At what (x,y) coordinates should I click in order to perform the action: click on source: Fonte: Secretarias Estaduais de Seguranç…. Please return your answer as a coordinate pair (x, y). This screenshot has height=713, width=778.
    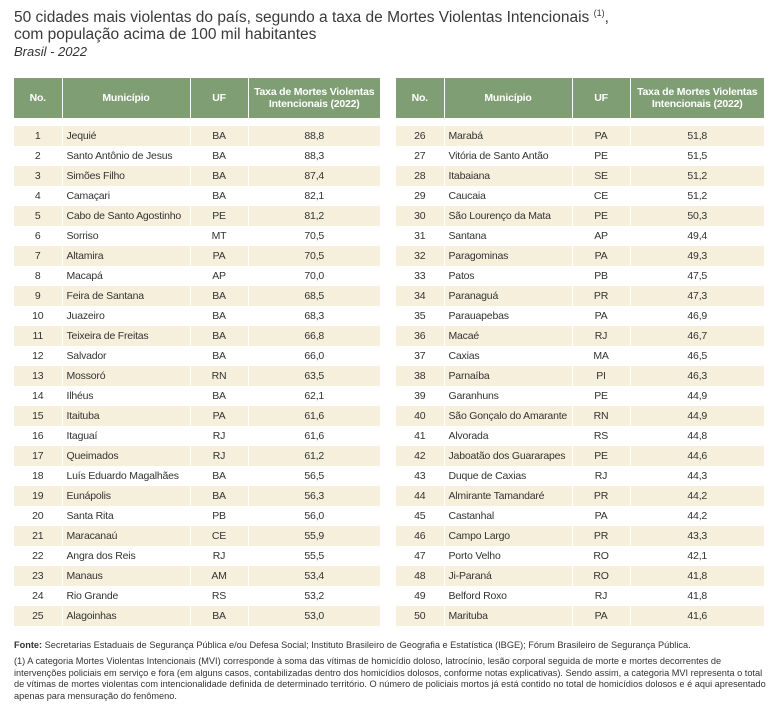
    Looking at the image, I should click on (390, 646).